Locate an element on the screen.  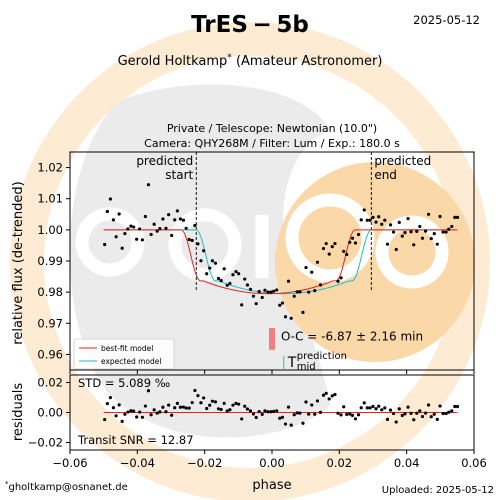
predicted-end-label-2: end is located at coordinates (385, 175).